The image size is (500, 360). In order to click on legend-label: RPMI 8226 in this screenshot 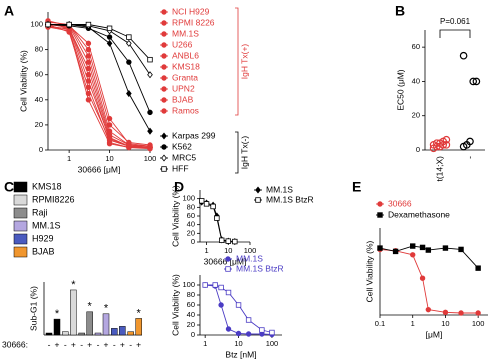, I will do `click(193, 22)`.